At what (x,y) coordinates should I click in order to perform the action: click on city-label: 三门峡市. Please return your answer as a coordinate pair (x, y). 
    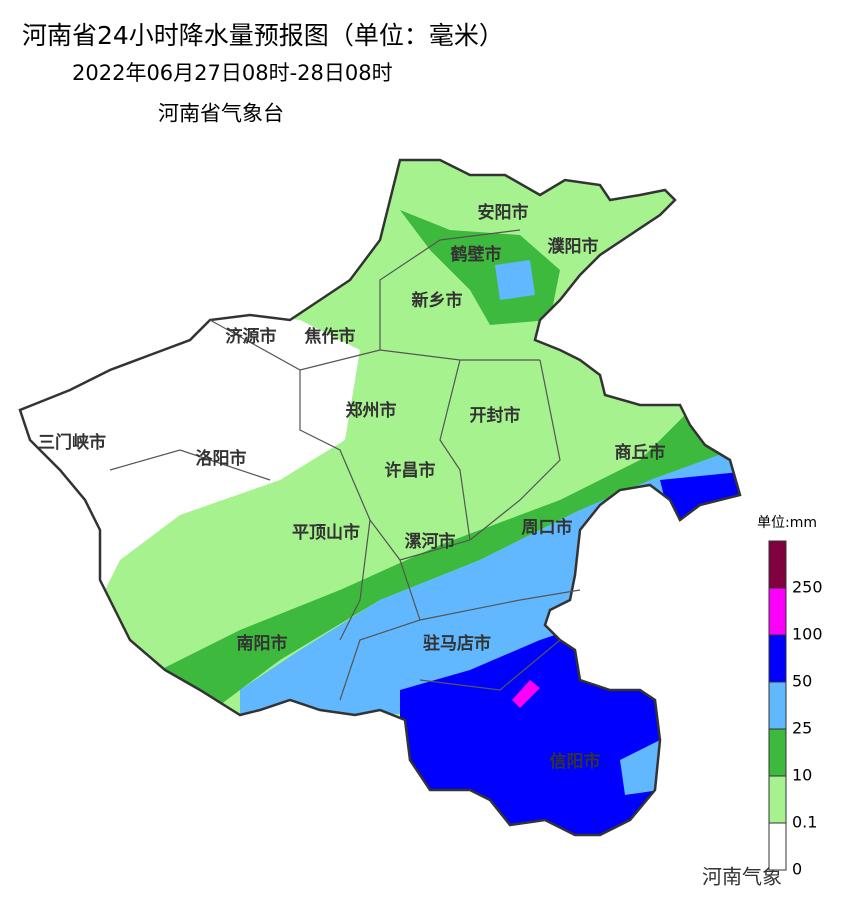
    Looking at the image, I should click on (72, 442).